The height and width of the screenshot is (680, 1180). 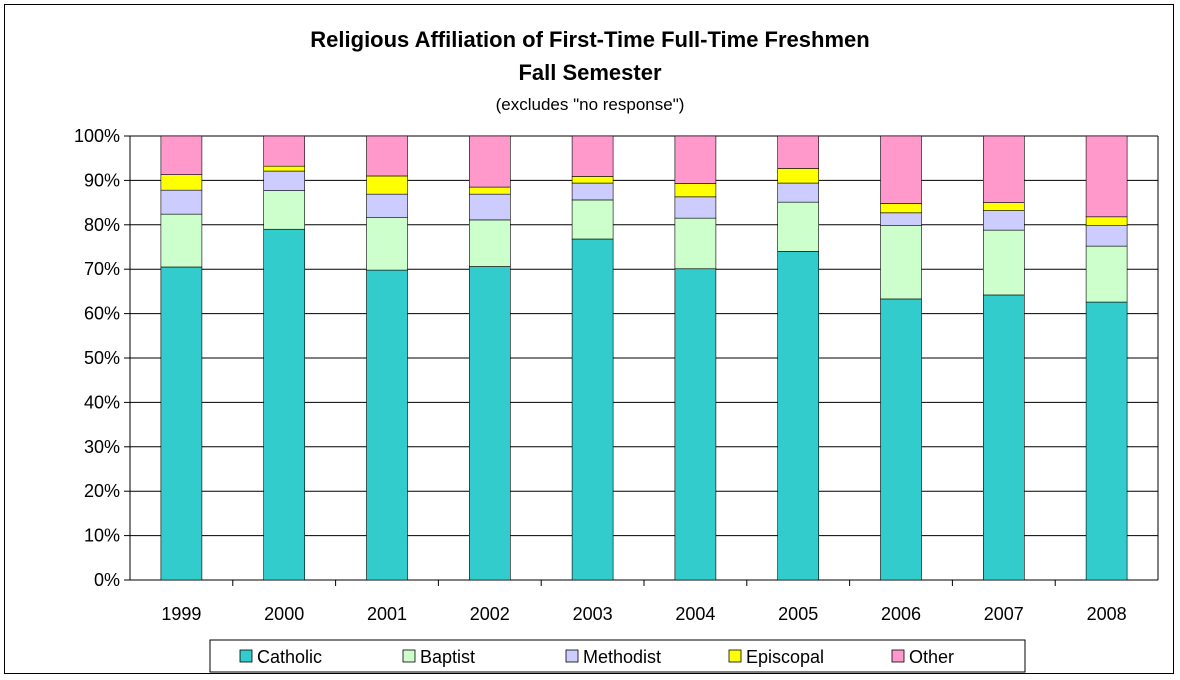 I want to click on x-tick-label: 2007, so click(x=1004, y=614).